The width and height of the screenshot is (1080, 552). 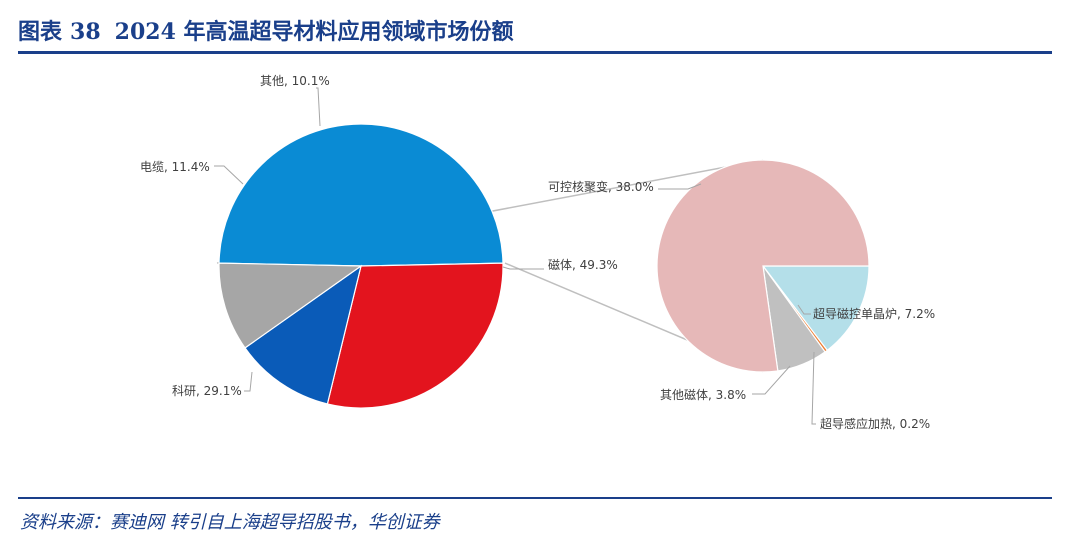 What do you see at coordinates (535, 52) in the screenshot?
I see `header-rule` at bounding box center [535, 52].